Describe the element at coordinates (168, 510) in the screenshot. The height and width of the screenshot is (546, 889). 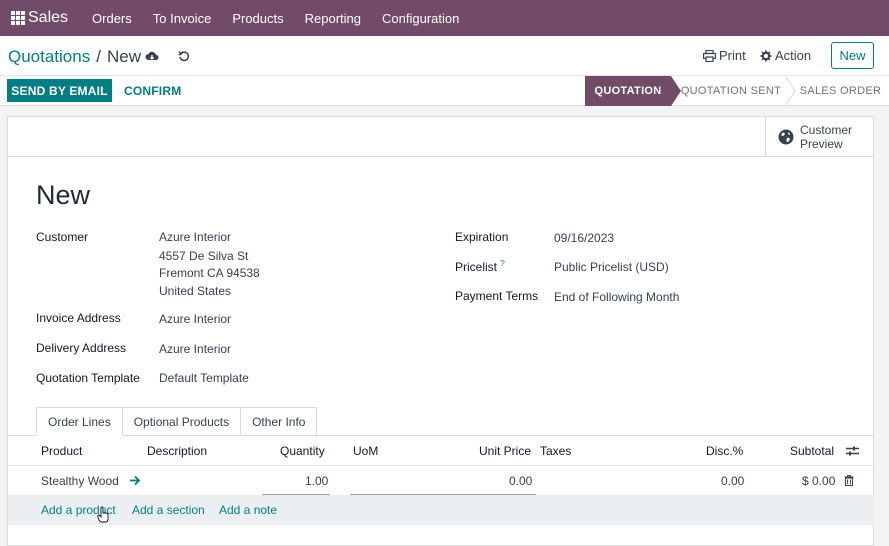
I see `add-section-link: Add a section` at that location.